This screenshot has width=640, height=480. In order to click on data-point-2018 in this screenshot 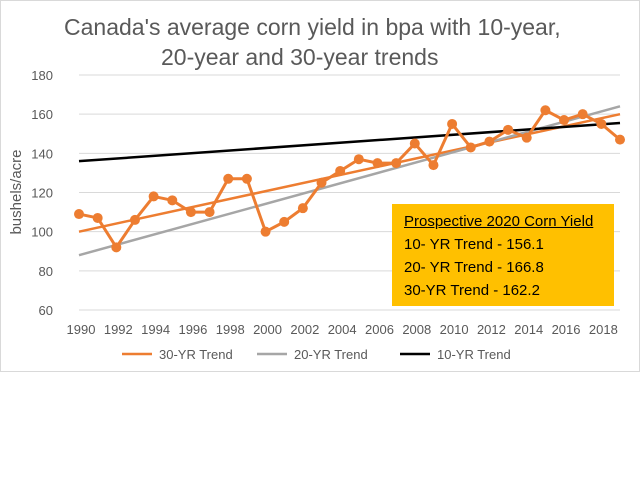, I will do `click(601, 123)`.